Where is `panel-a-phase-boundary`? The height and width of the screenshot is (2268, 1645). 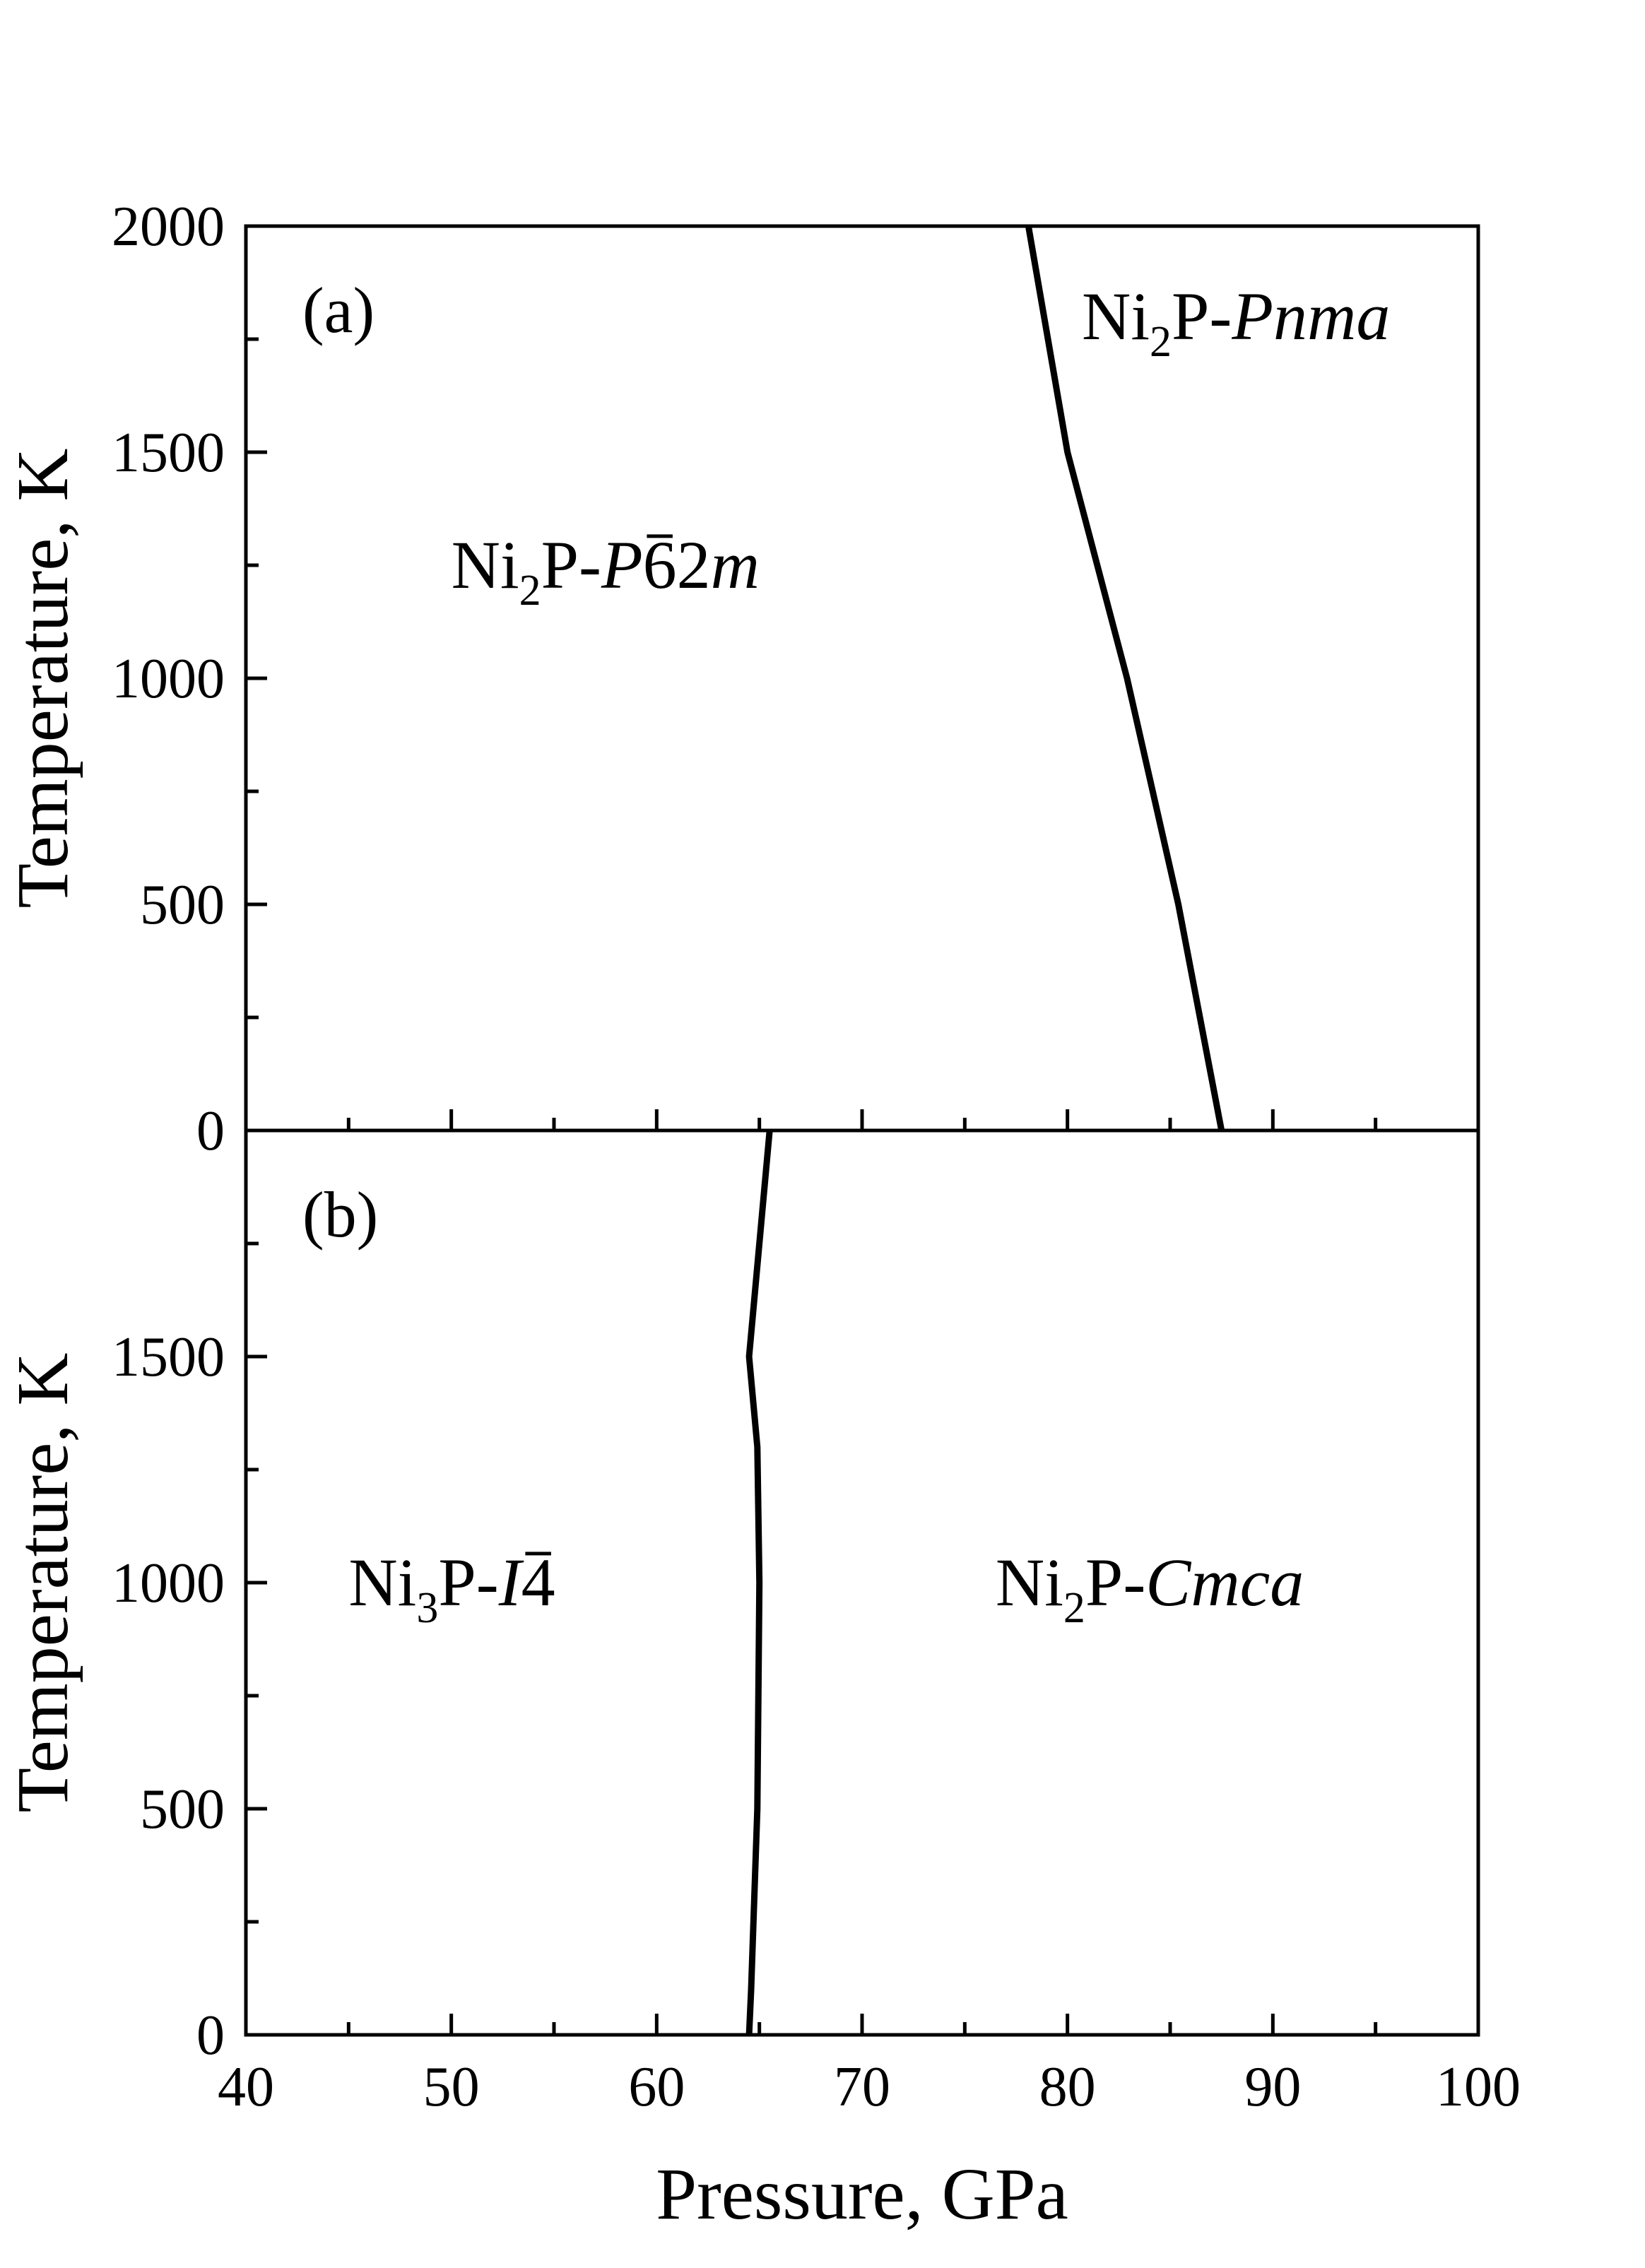
panel-a-phase-boundary is located at coordinates (1125, 678).